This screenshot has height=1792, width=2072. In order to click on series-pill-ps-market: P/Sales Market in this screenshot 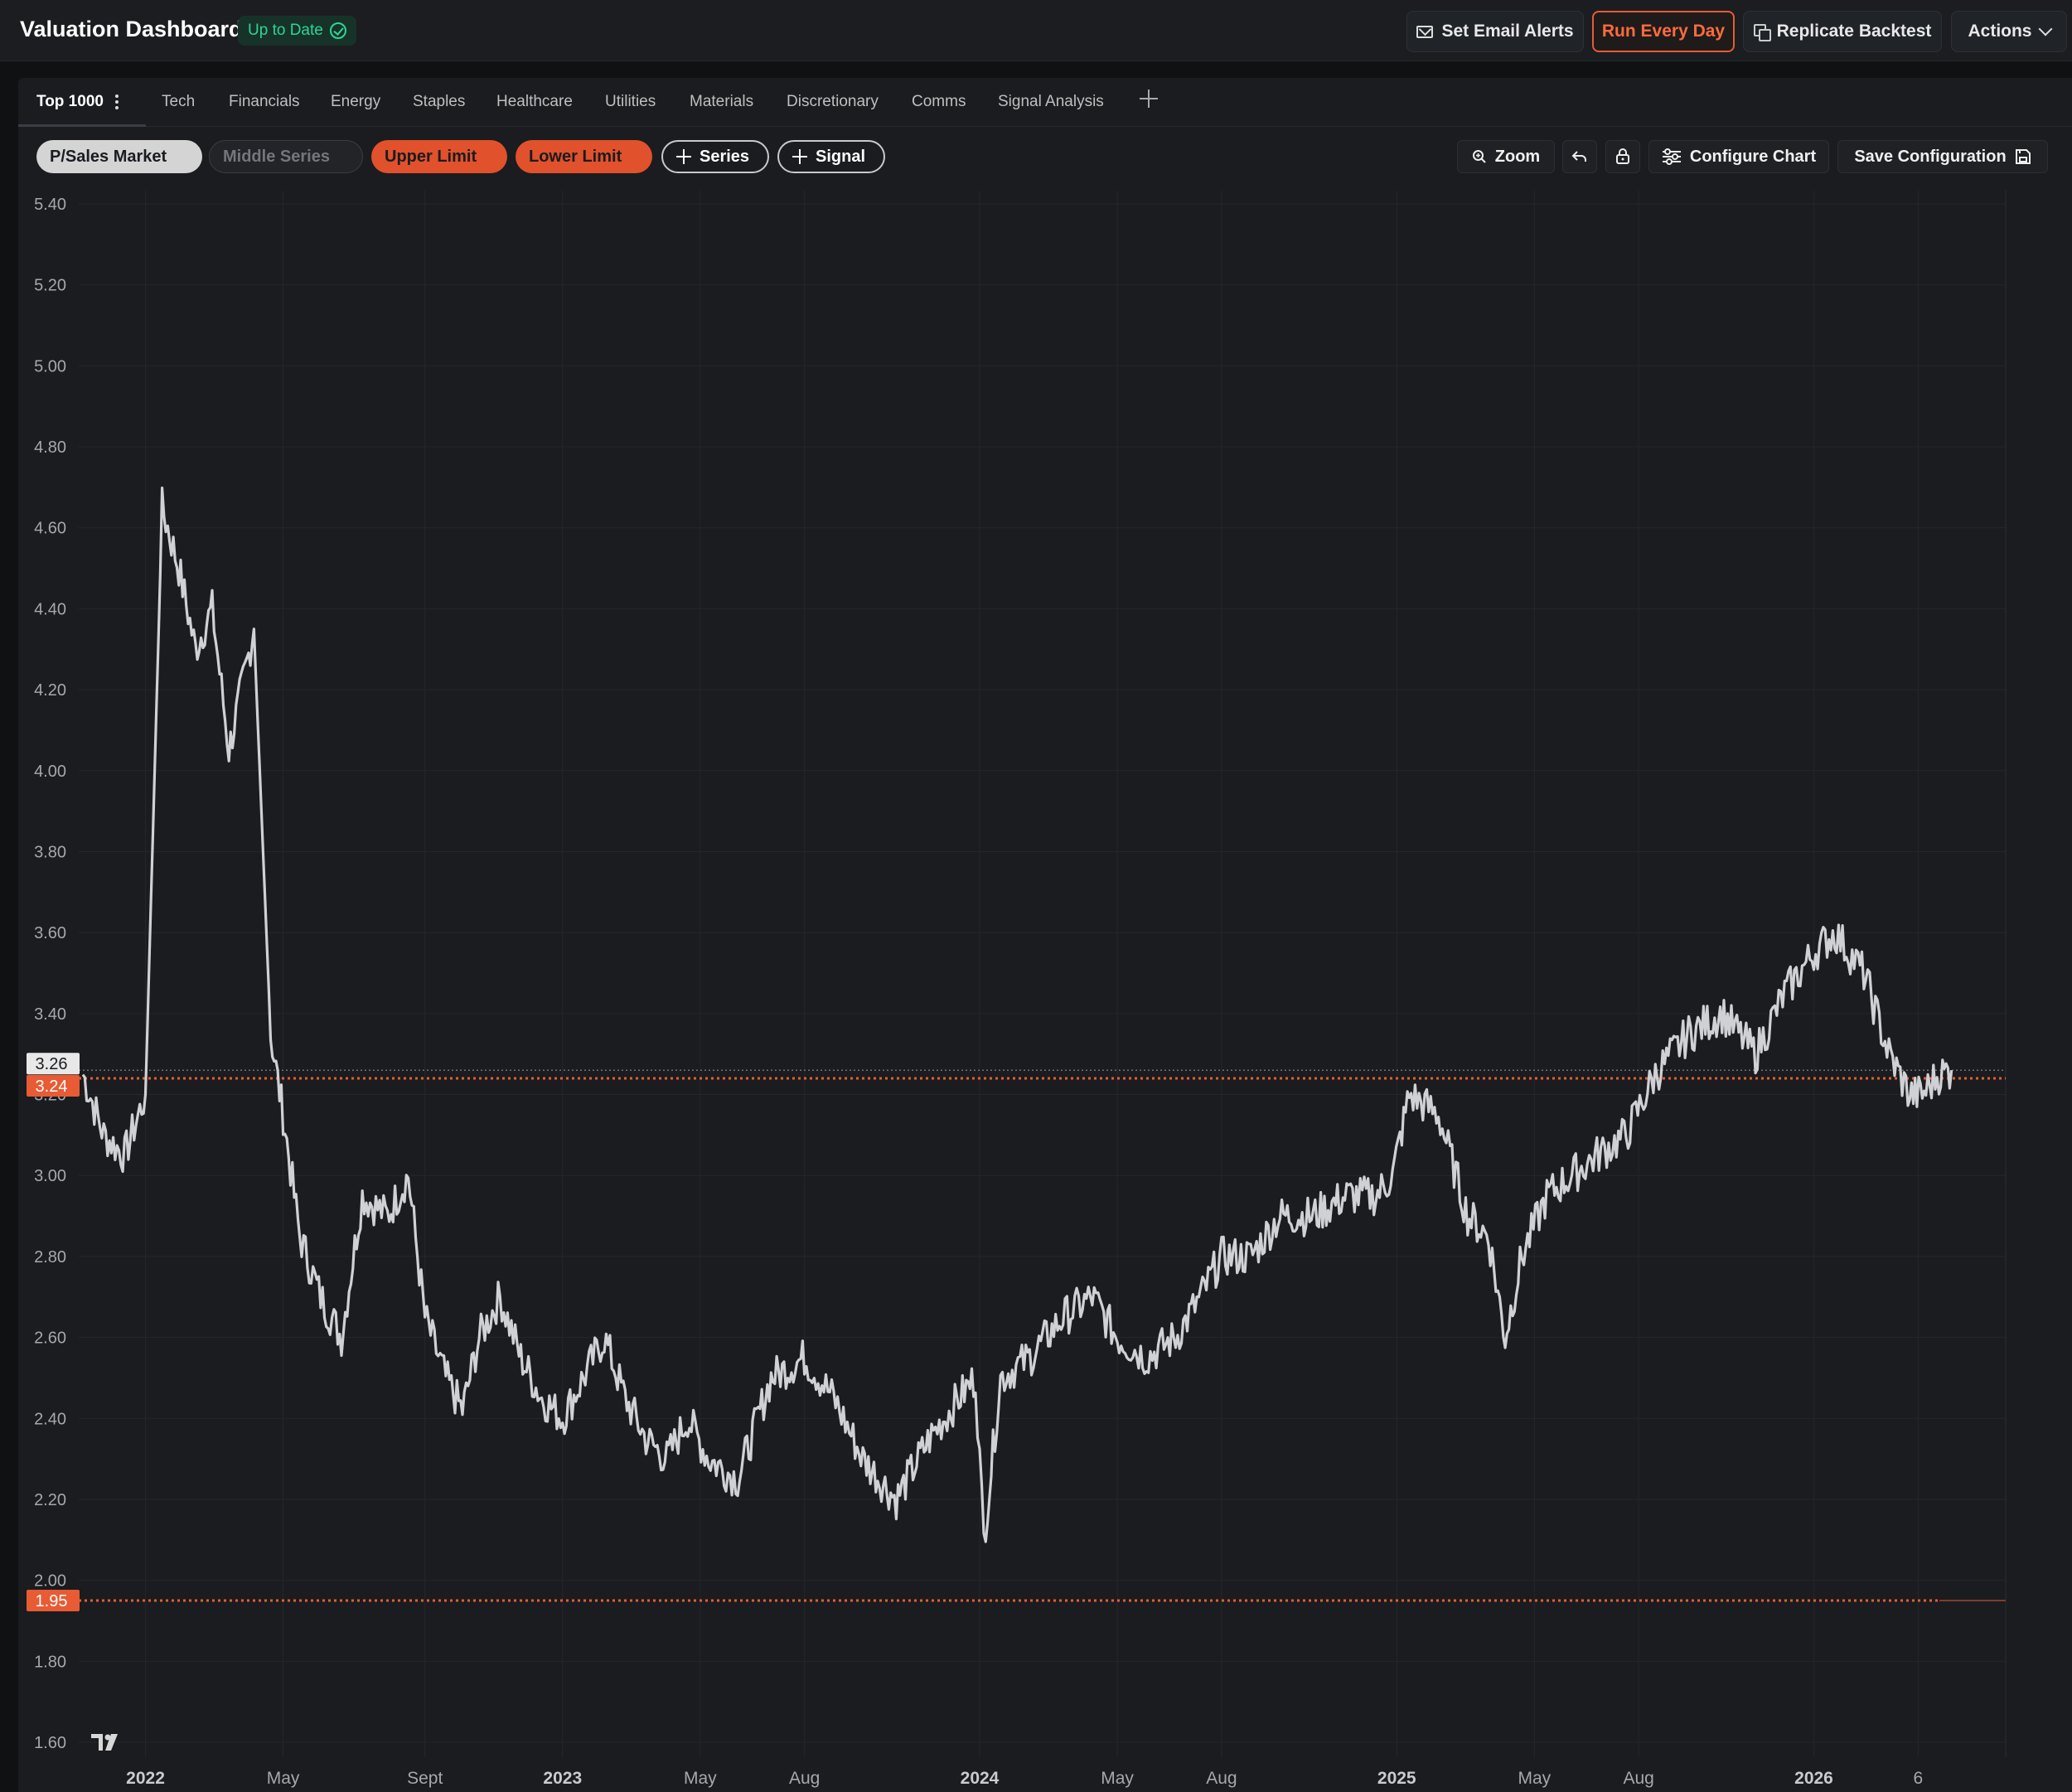, I will do `click(119, 156)`.